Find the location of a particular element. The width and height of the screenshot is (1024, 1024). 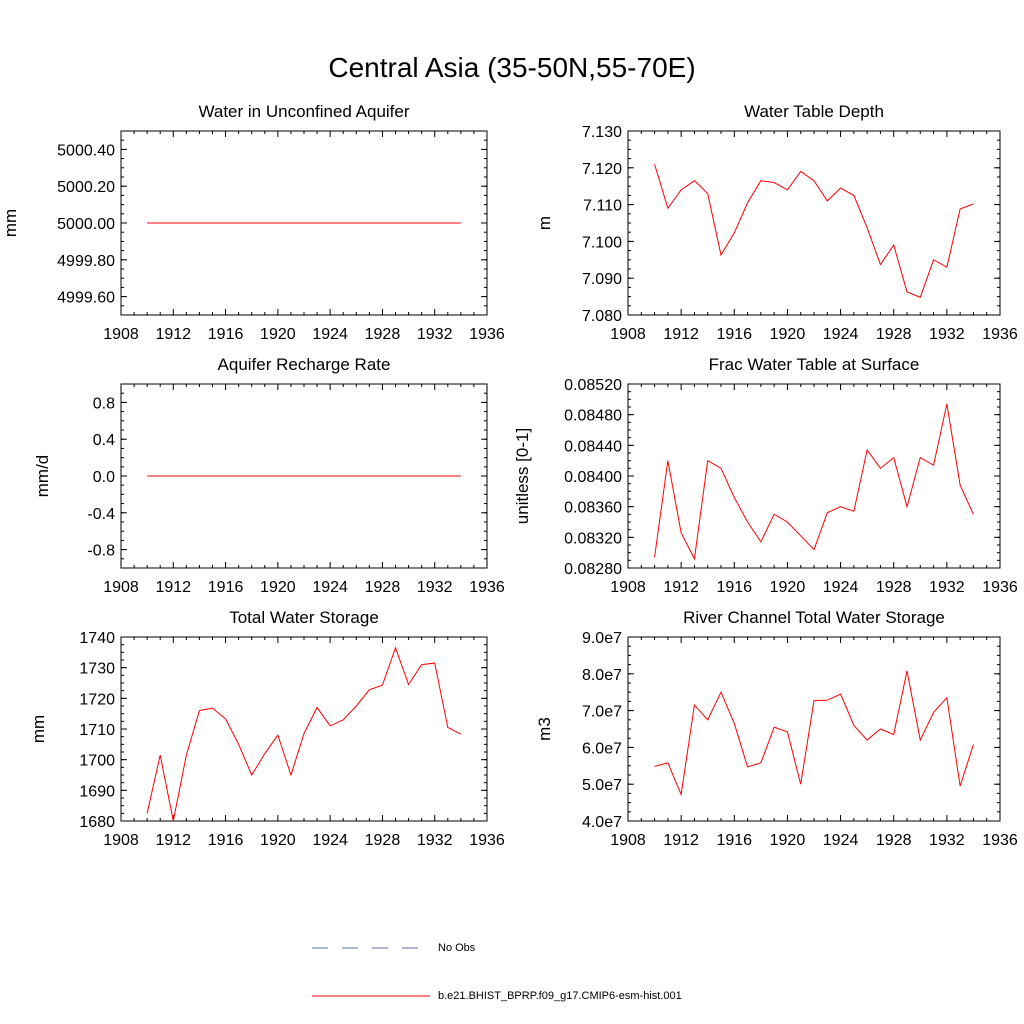

y-tick-label: 0.08400 is located at coordinates (593, 477).